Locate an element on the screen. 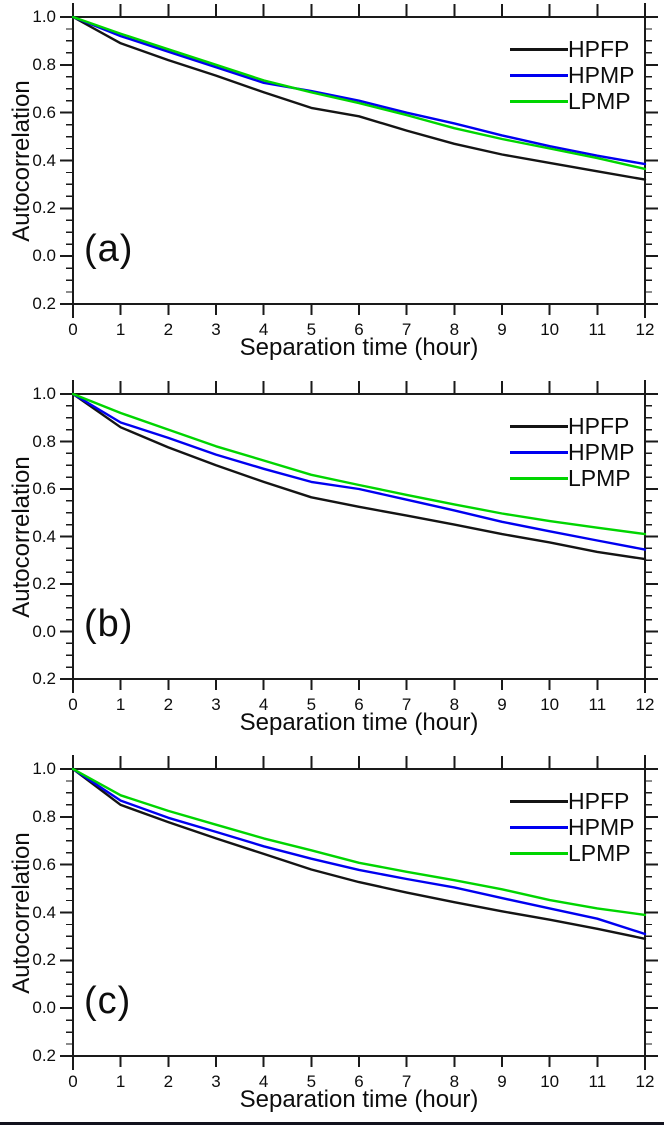 This screenshot has height=1125, width=664. curve-hpfp-a is located at coordinates (359, 98).